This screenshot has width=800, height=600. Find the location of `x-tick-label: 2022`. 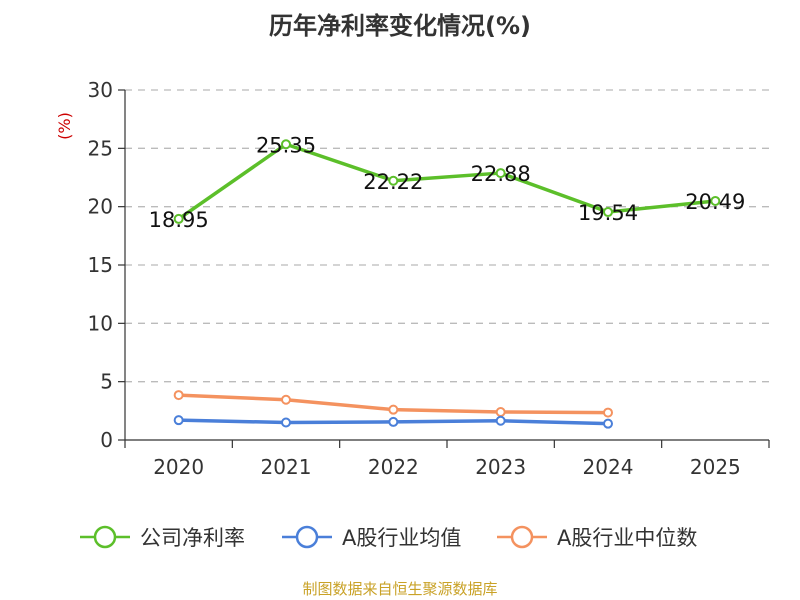

x-tick-label: 2022 is located at coordinates (393, 467).